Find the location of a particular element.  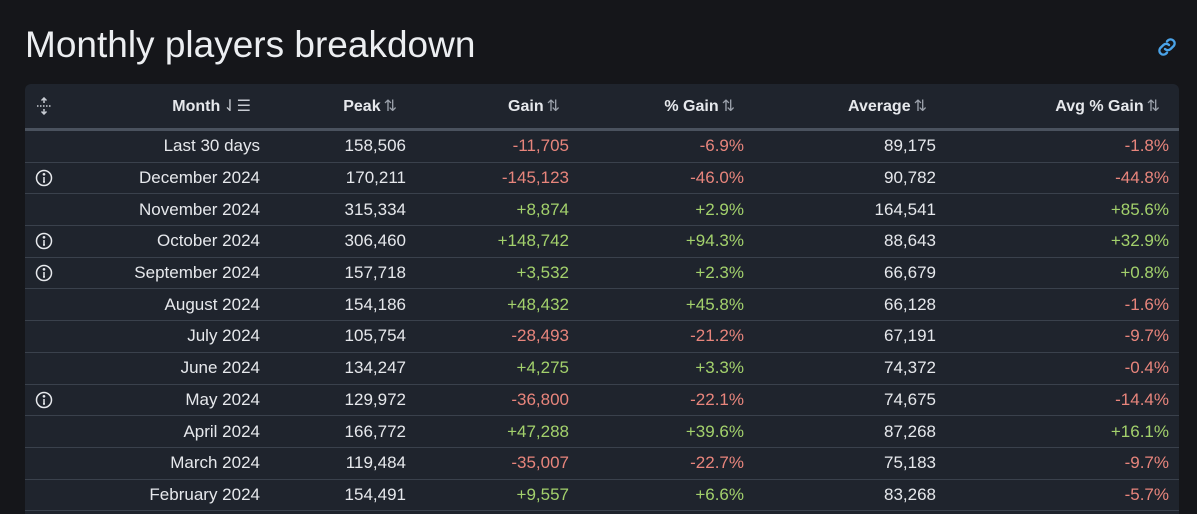

cell-peak: 315,334 is located at coordinates (375, 209).